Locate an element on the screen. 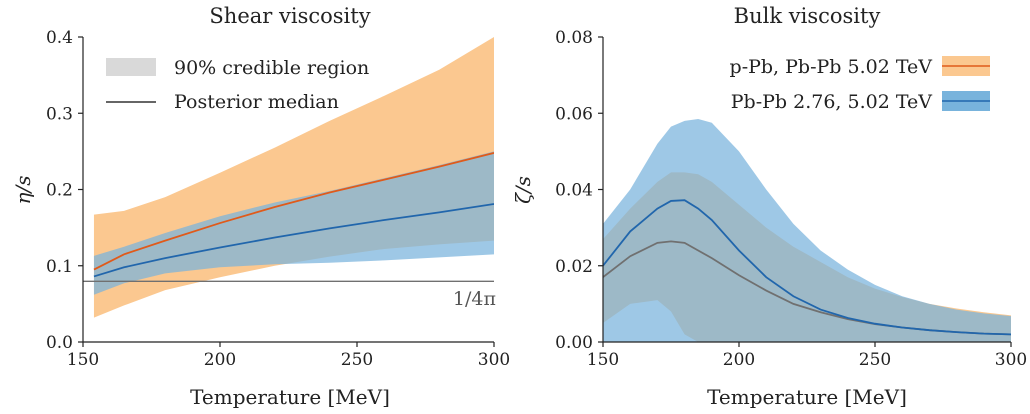  y-tick-label: 0.4 is located at coordinates (59, 38).